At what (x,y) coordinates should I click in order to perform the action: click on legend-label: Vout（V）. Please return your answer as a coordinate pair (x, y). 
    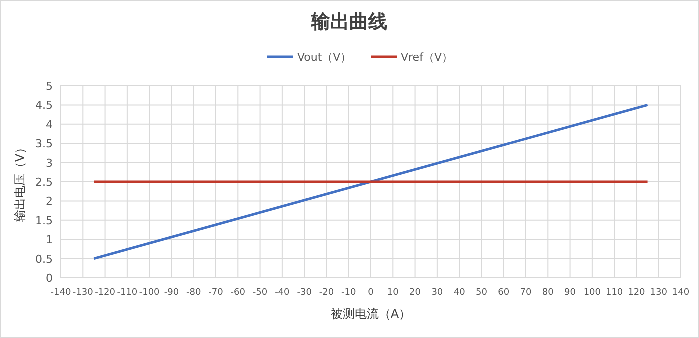
    Looking at the image, I should click on (325, 57).